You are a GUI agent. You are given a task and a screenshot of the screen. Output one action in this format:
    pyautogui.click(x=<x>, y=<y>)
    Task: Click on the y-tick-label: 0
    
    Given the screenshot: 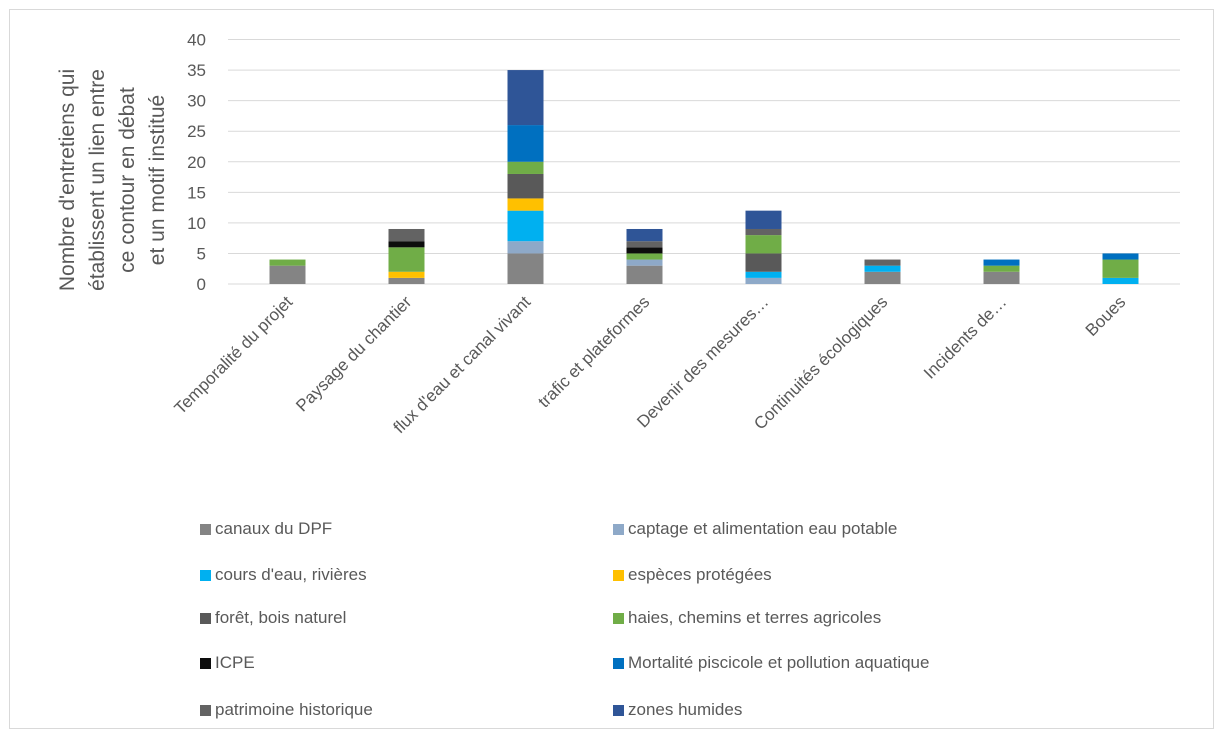 What is the action you would take?
    pyautogui.click(x=201, y=284)
    